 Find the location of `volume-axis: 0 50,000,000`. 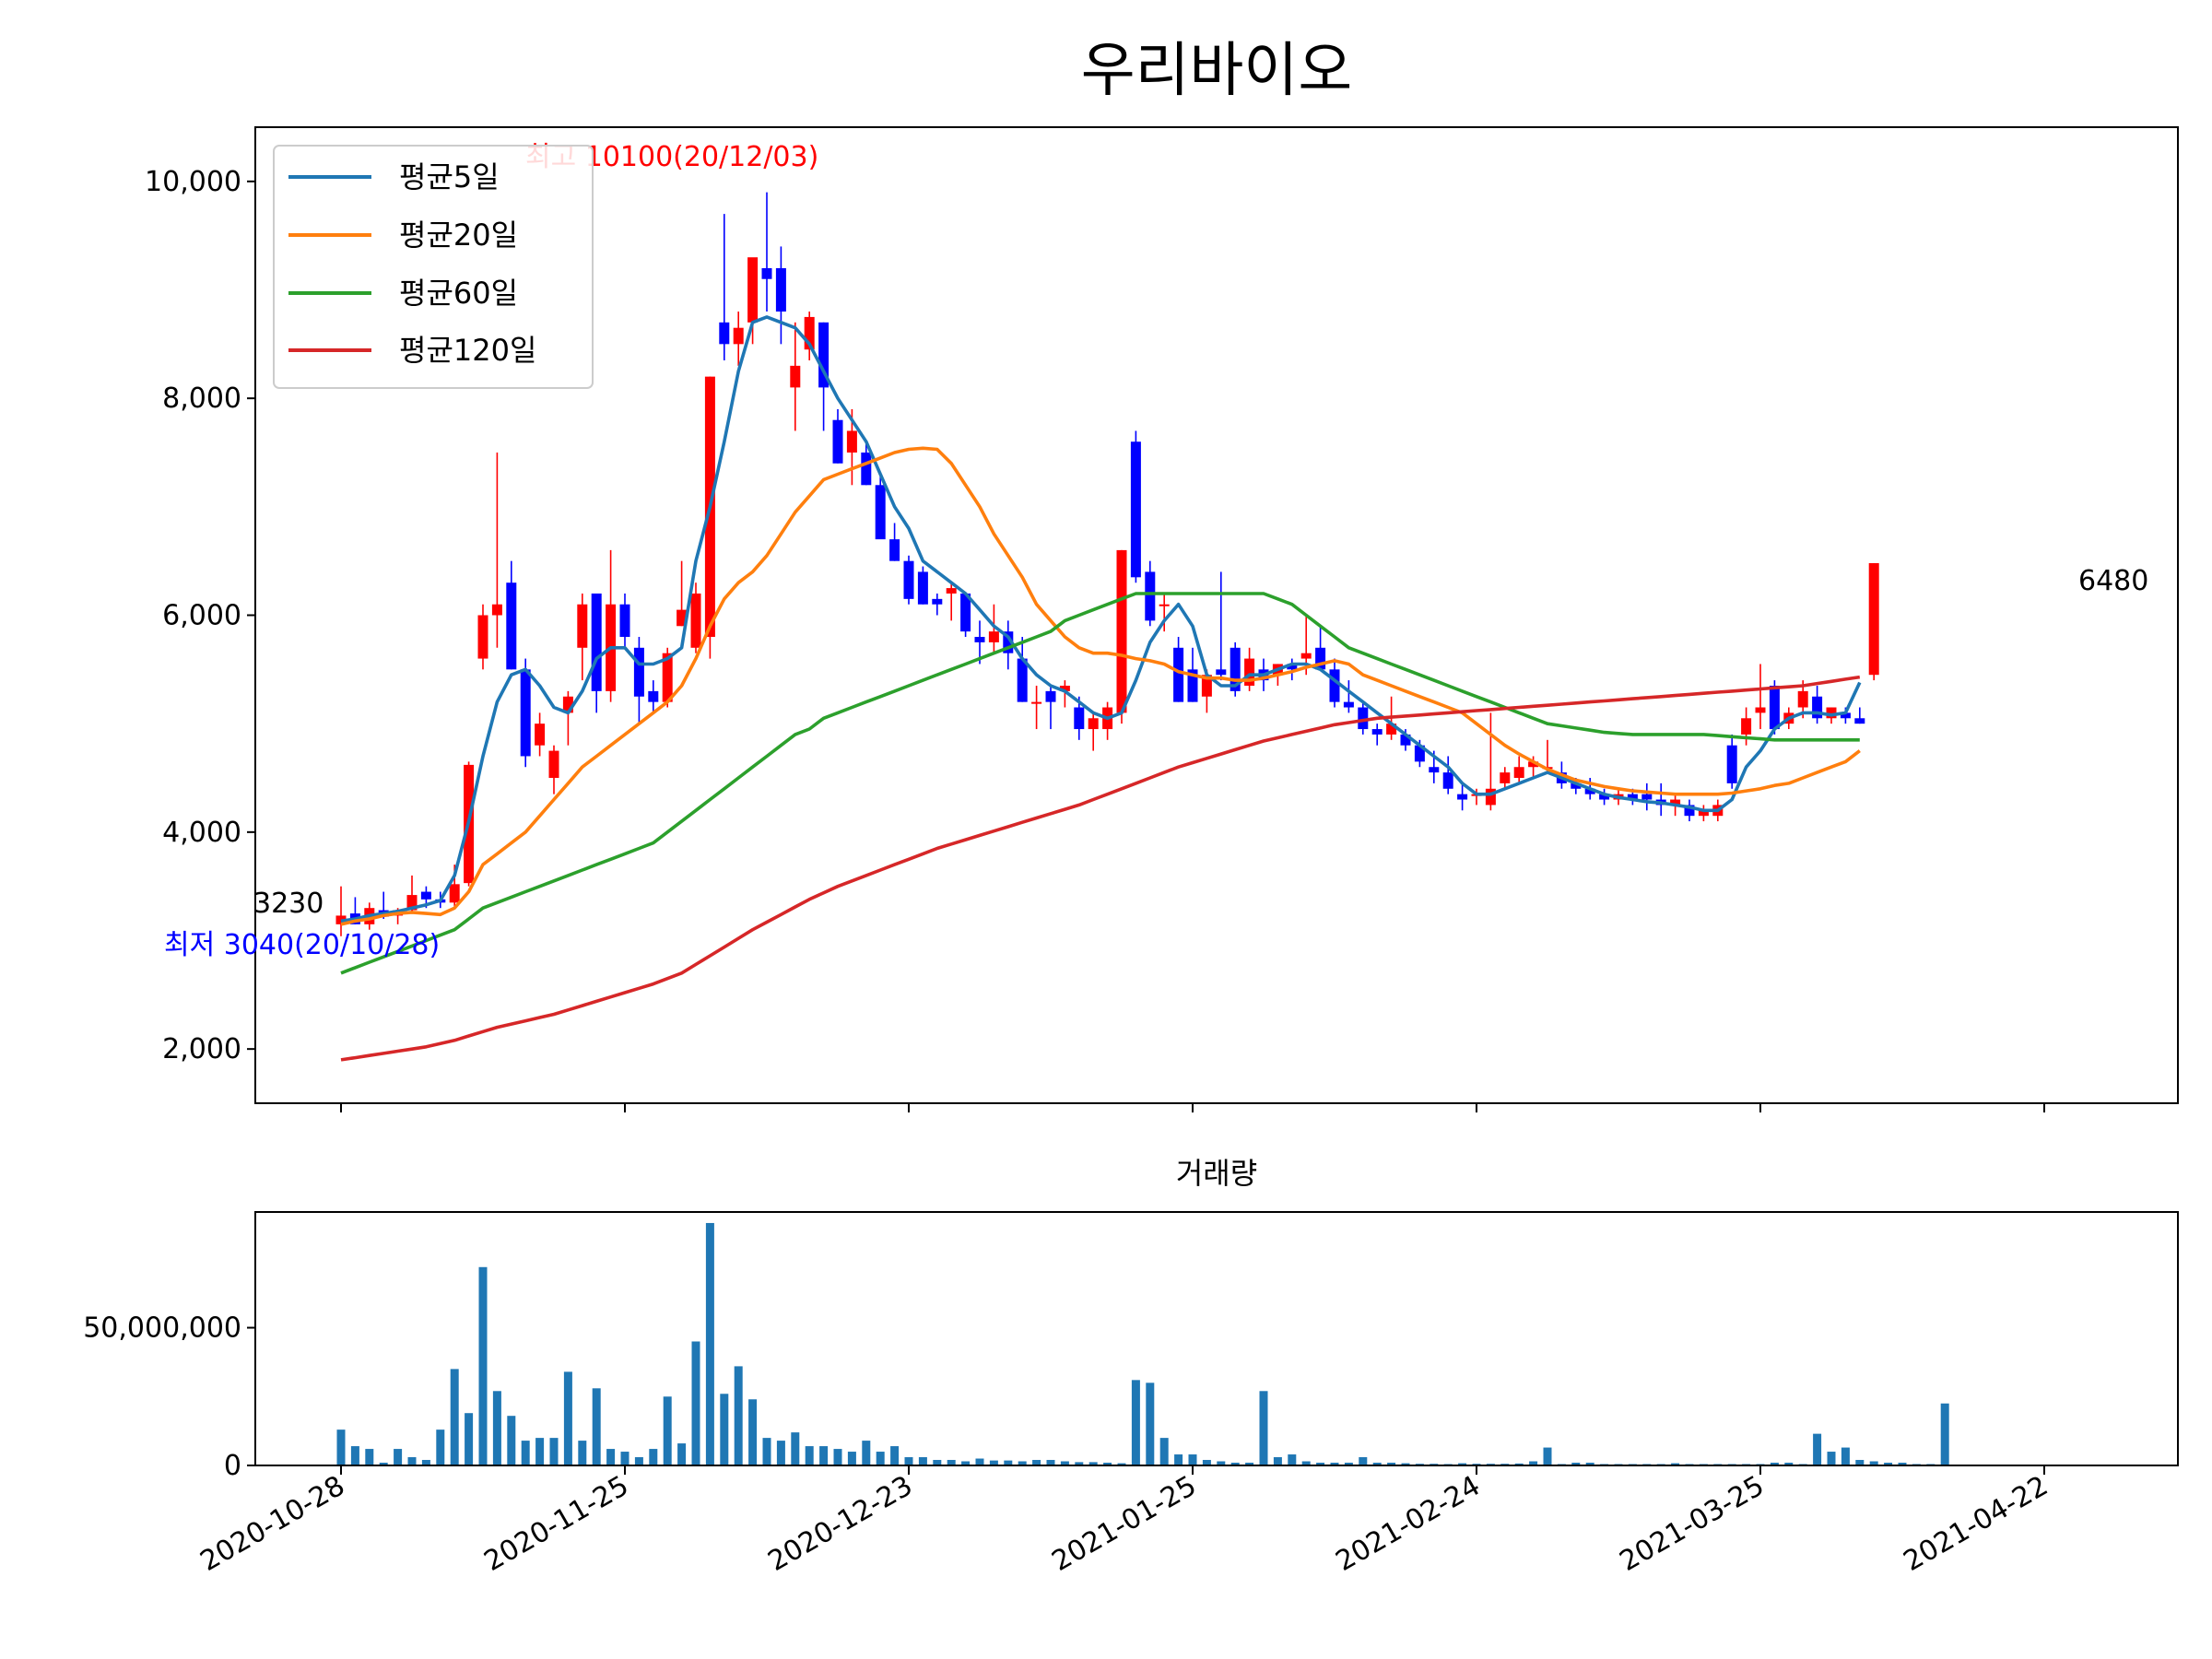

volume-axis: 0 50,000,000 is located at coordinates (169, 1397).